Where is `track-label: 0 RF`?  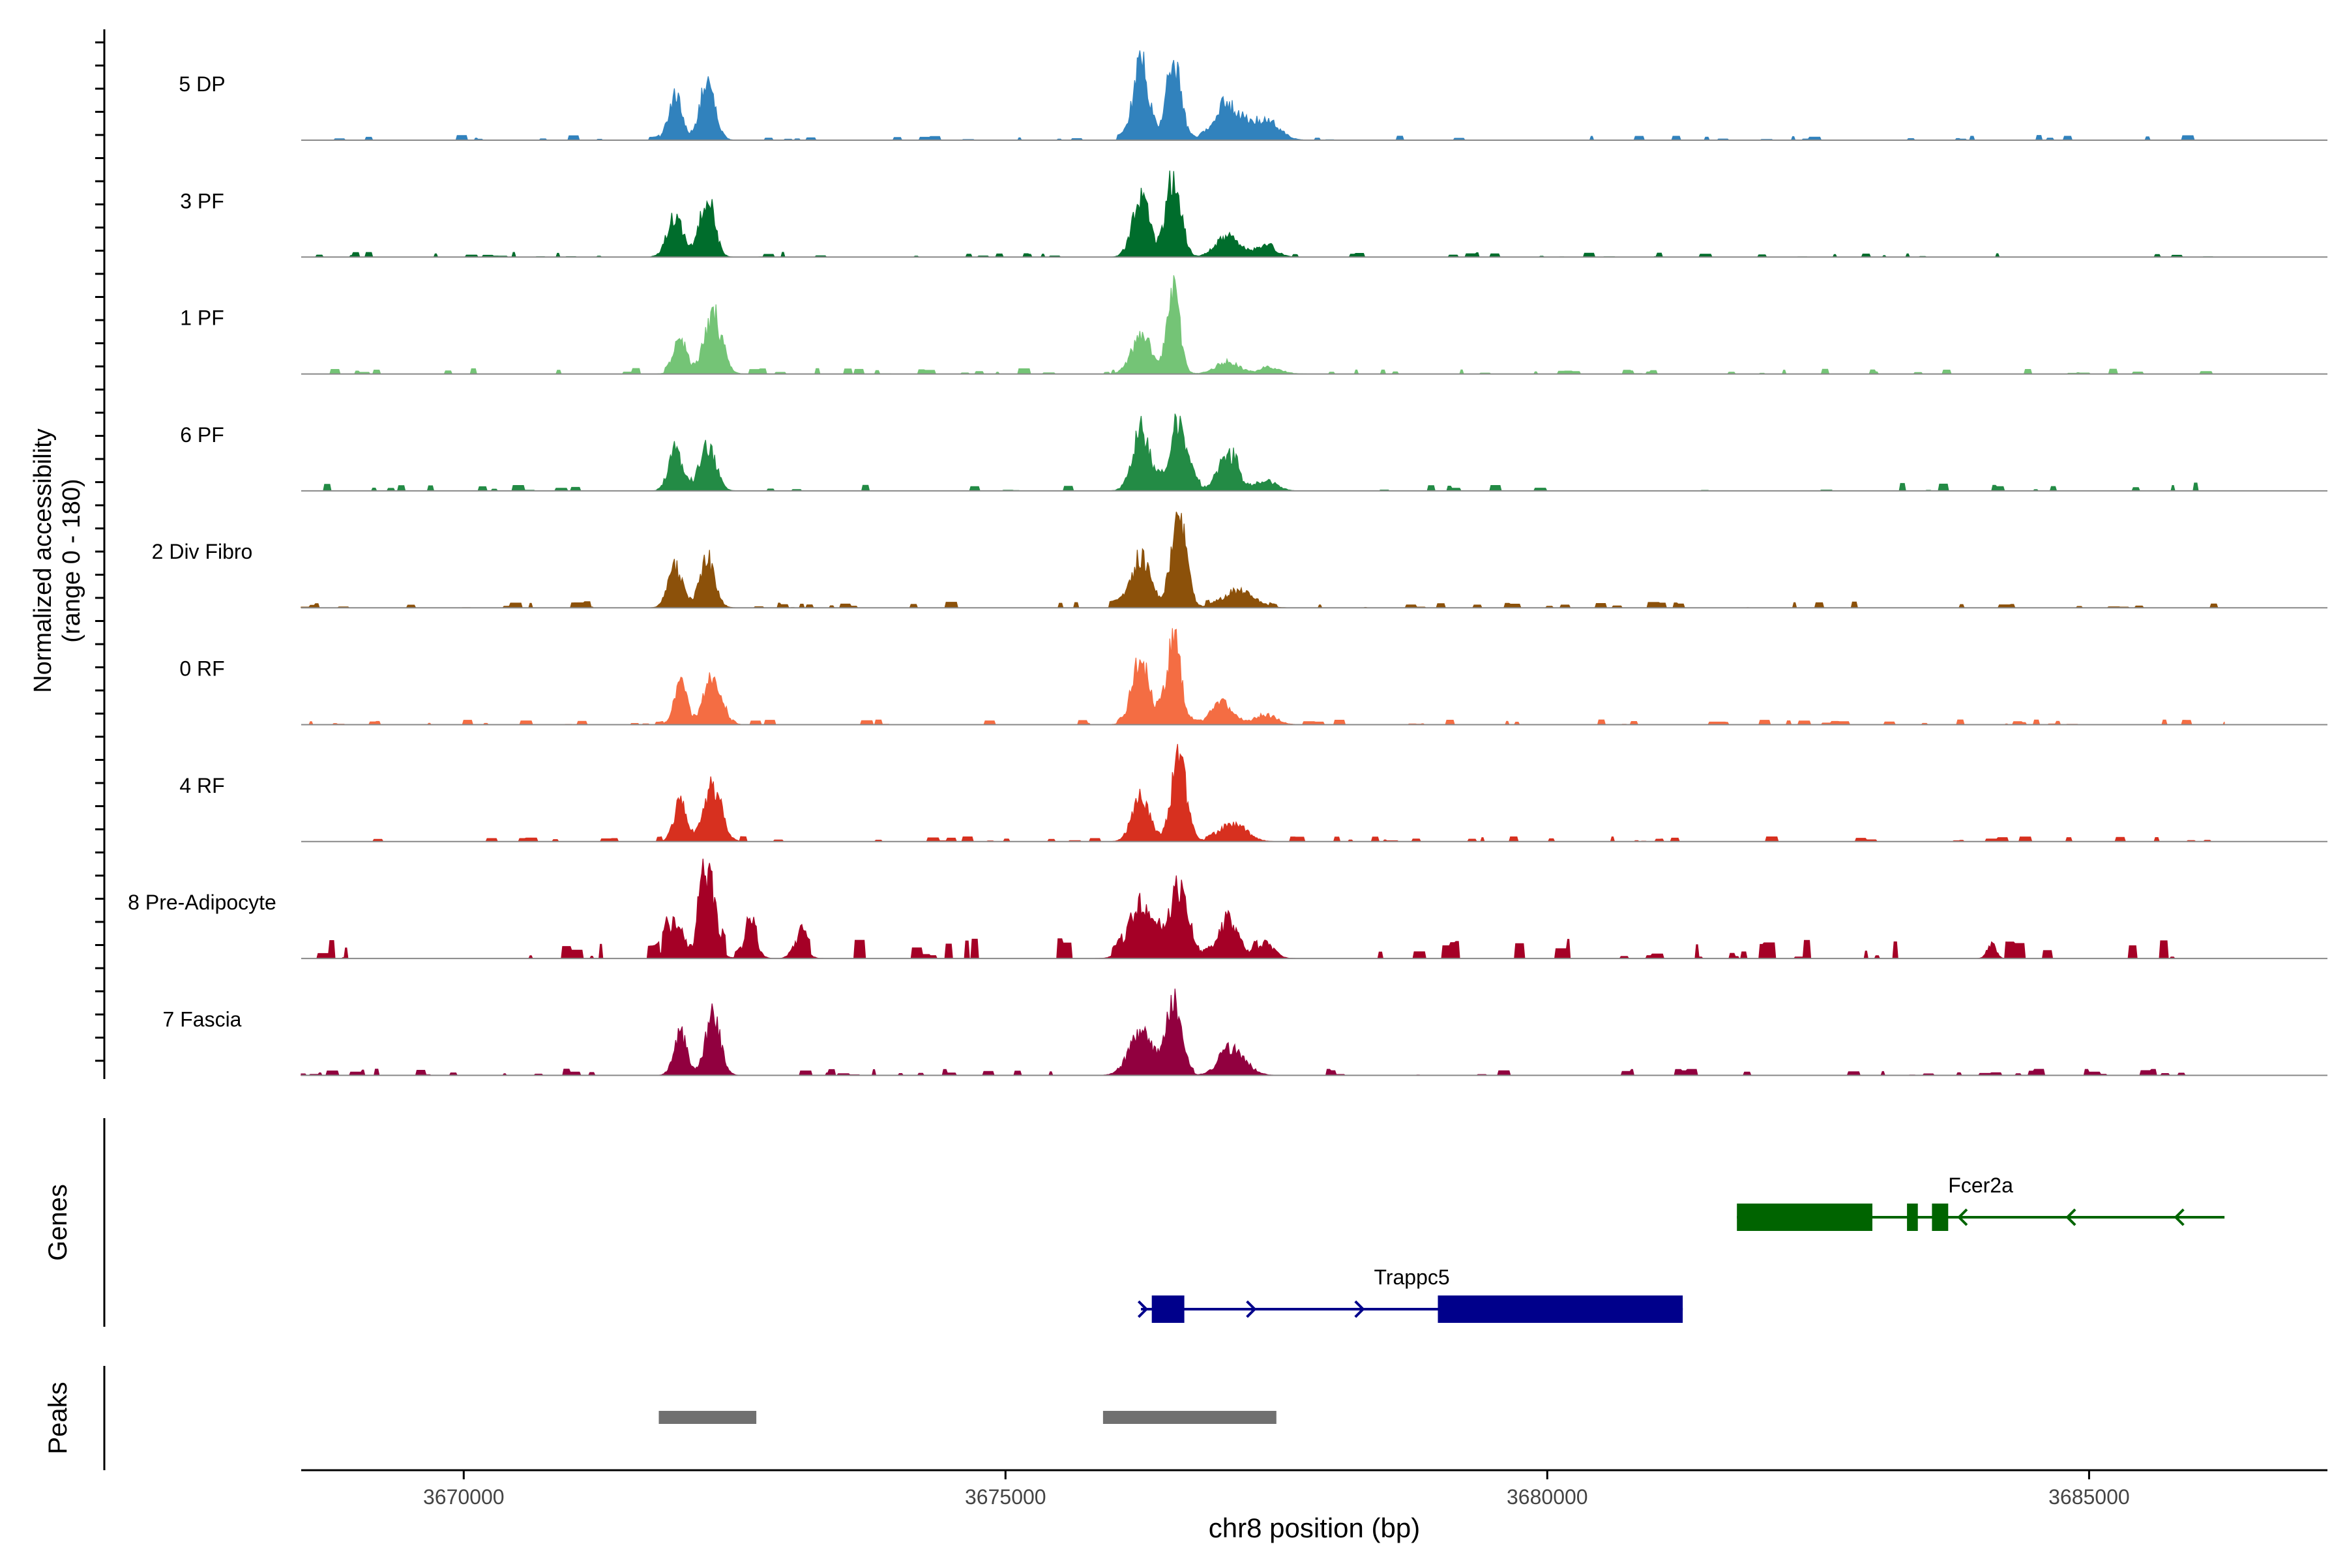 track-label: 0 RF is located at coordinates (201, 669).